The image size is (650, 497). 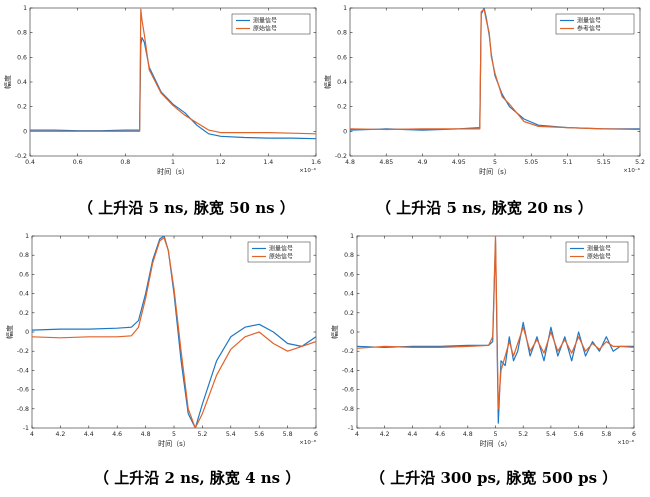 What do you see at coordinates (316, 162) in the screenshot?
I see `x-tick-label: 1.6` at bounding box center [316, 162].